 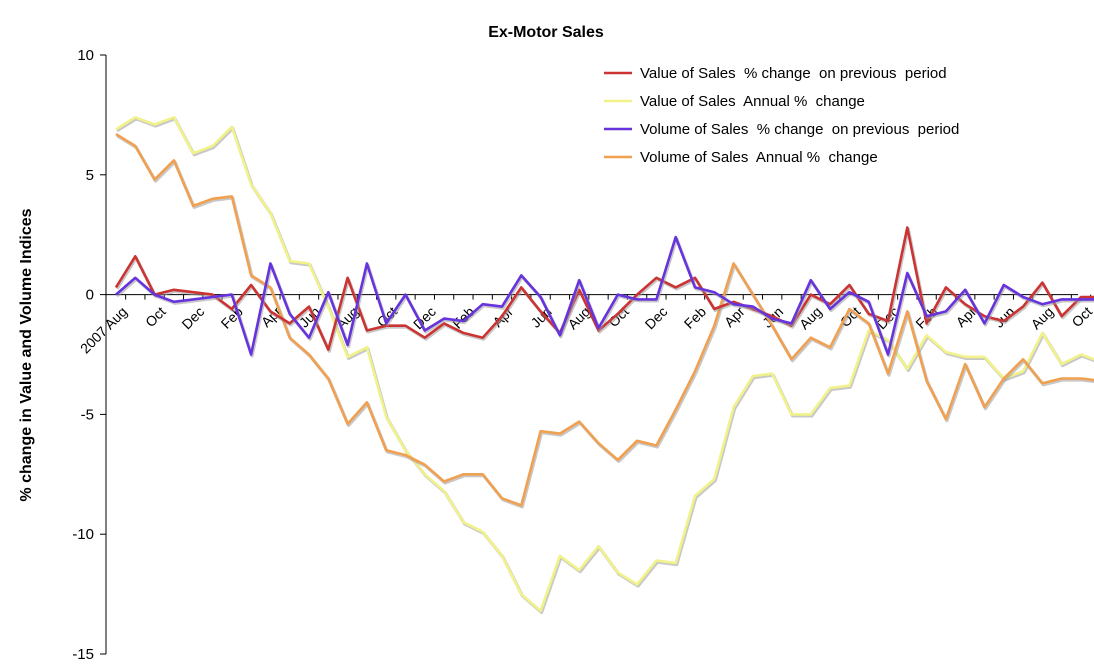 What do you see at coordinates (85, 55) in the screenshot?
I see `y-tick-label: 10` at bounding box center [85, 55].